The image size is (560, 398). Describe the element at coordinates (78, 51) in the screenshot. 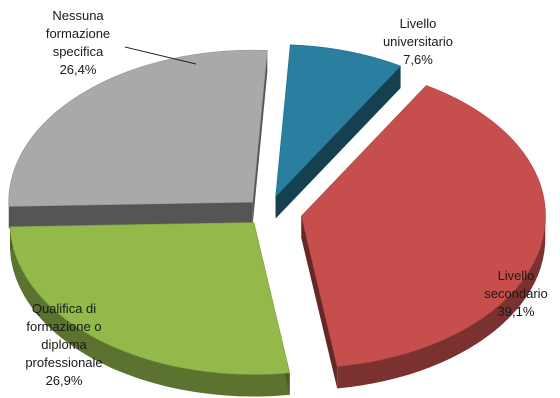

I see `slice-label-3-2: specifica` at that location.